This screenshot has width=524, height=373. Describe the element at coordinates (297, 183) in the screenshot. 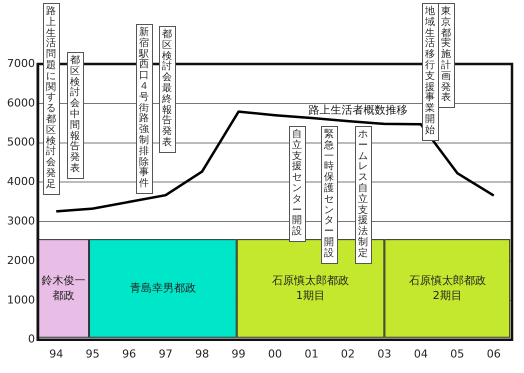

I see `text: 自立支援センター開設` at that location.